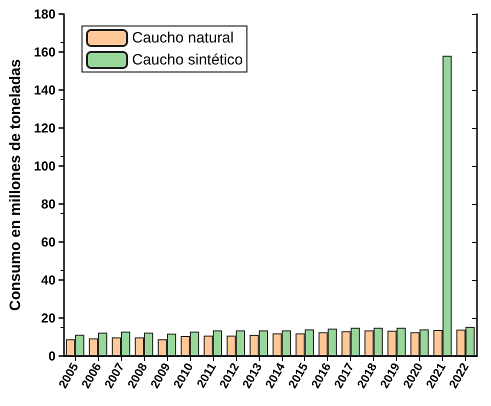 The width and height of the screenshot is (491, 406). I want to click on legend-label: Caucho natural, so click(183, 38).